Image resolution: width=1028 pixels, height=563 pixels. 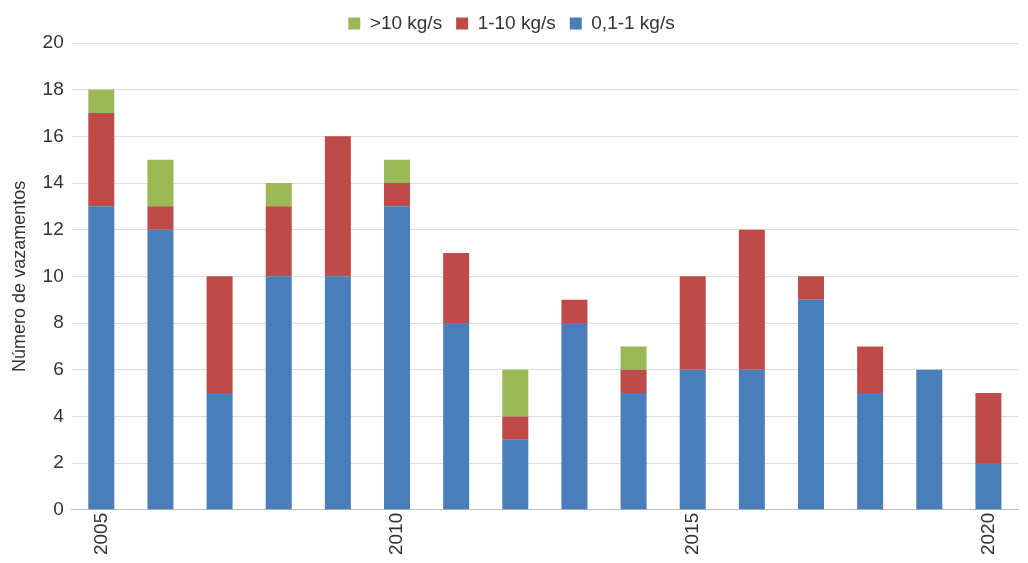 I want to click on x-tick-label: 2020, so click(x=987, y=534).